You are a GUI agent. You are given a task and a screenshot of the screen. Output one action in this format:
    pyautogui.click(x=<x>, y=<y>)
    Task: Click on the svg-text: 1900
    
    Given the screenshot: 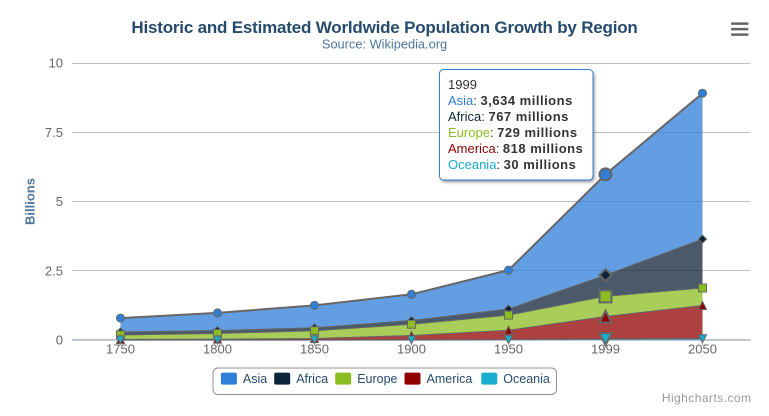 What is the action you would take?
    pyautogui.click(x=411, y=349)
    